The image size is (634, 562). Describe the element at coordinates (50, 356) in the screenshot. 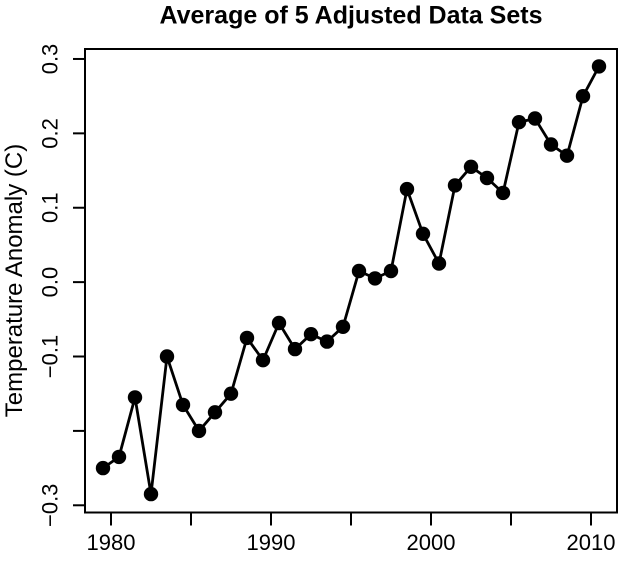

I see `y-tick-label: −0.1` at that location.